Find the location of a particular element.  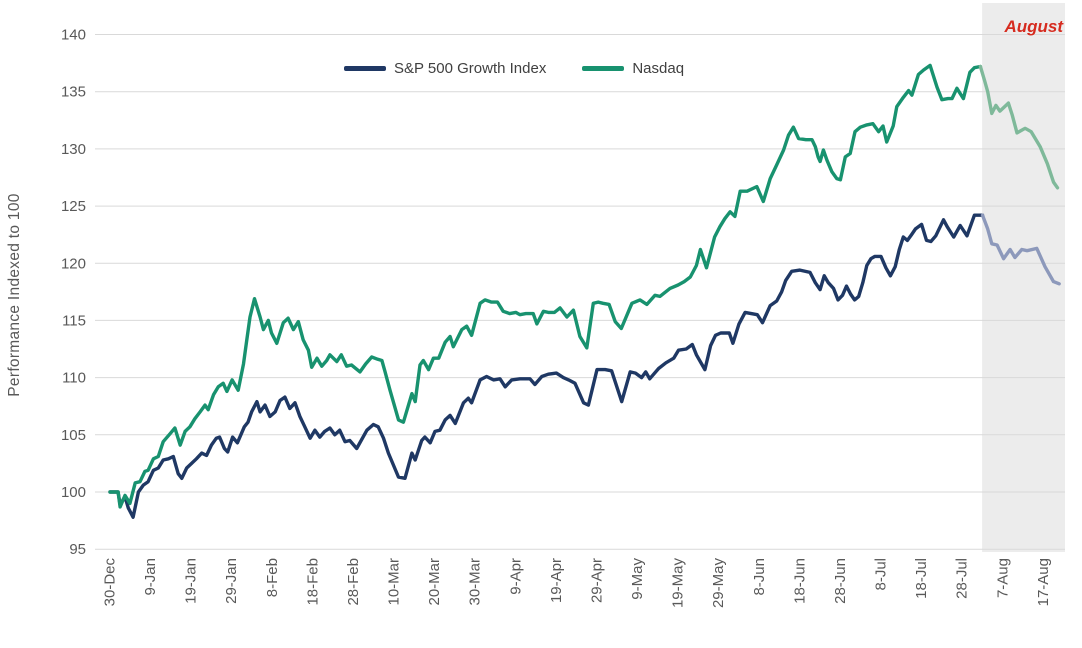

legend-label-nasdaq: Nasdaq is located at coordinates (658, 68).